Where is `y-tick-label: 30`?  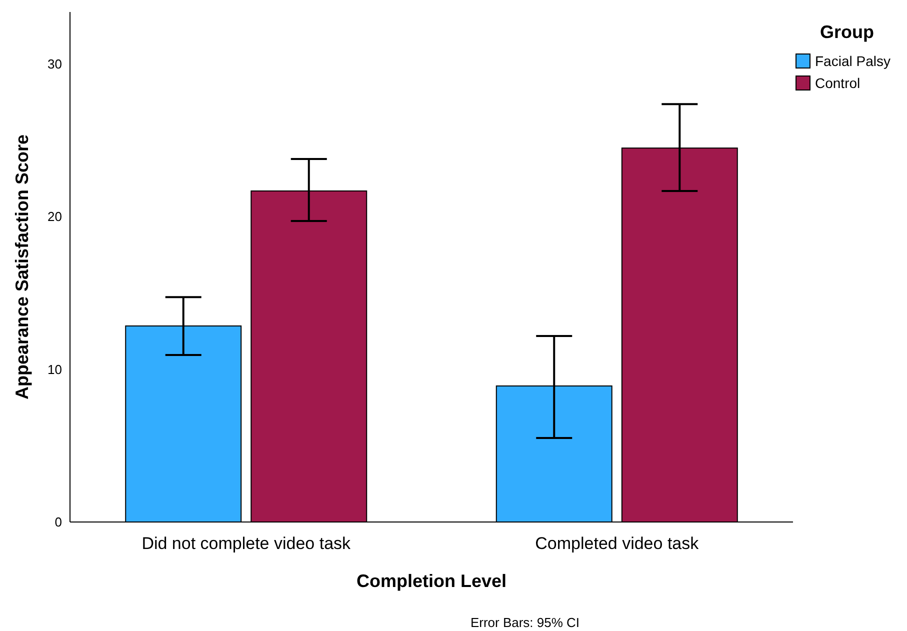
y-tick-label: 30 is located at coordinates (55, 64).